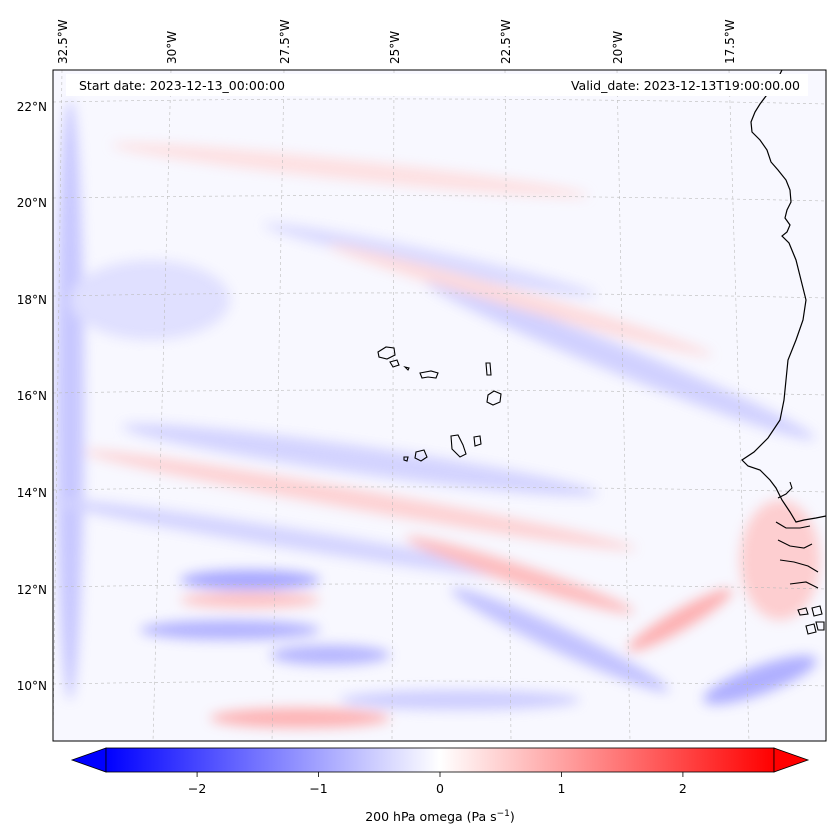 This screenshot has height=839, width=837. What do you see at coordinates (318, 788) in the screenshot?
I see `colorbar-tick-label: −1` at bounding box center [318, 788].